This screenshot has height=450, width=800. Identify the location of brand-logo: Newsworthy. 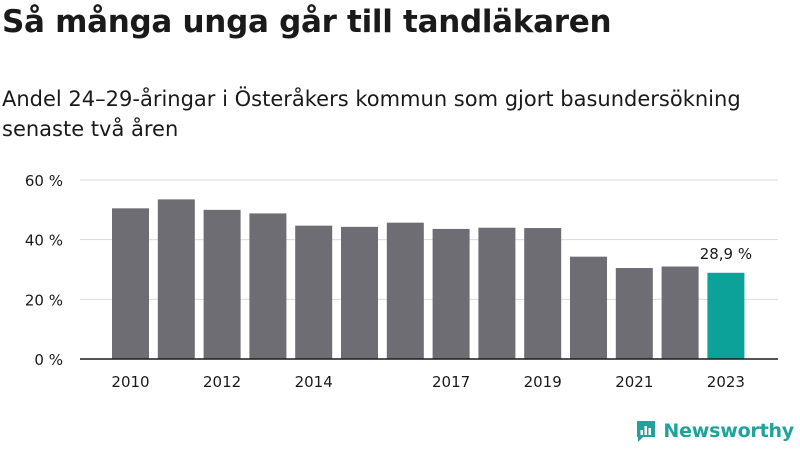
(714, 431).